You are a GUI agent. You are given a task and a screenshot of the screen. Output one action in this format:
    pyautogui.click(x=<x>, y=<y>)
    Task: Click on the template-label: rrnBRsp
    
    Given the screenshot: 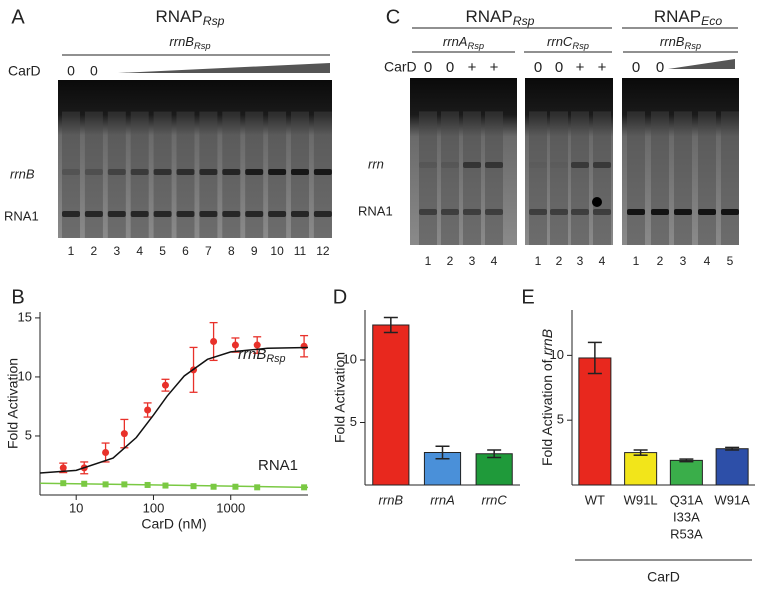 What is the action you would take?
    pyautogui.click(x=680, y=42)
    